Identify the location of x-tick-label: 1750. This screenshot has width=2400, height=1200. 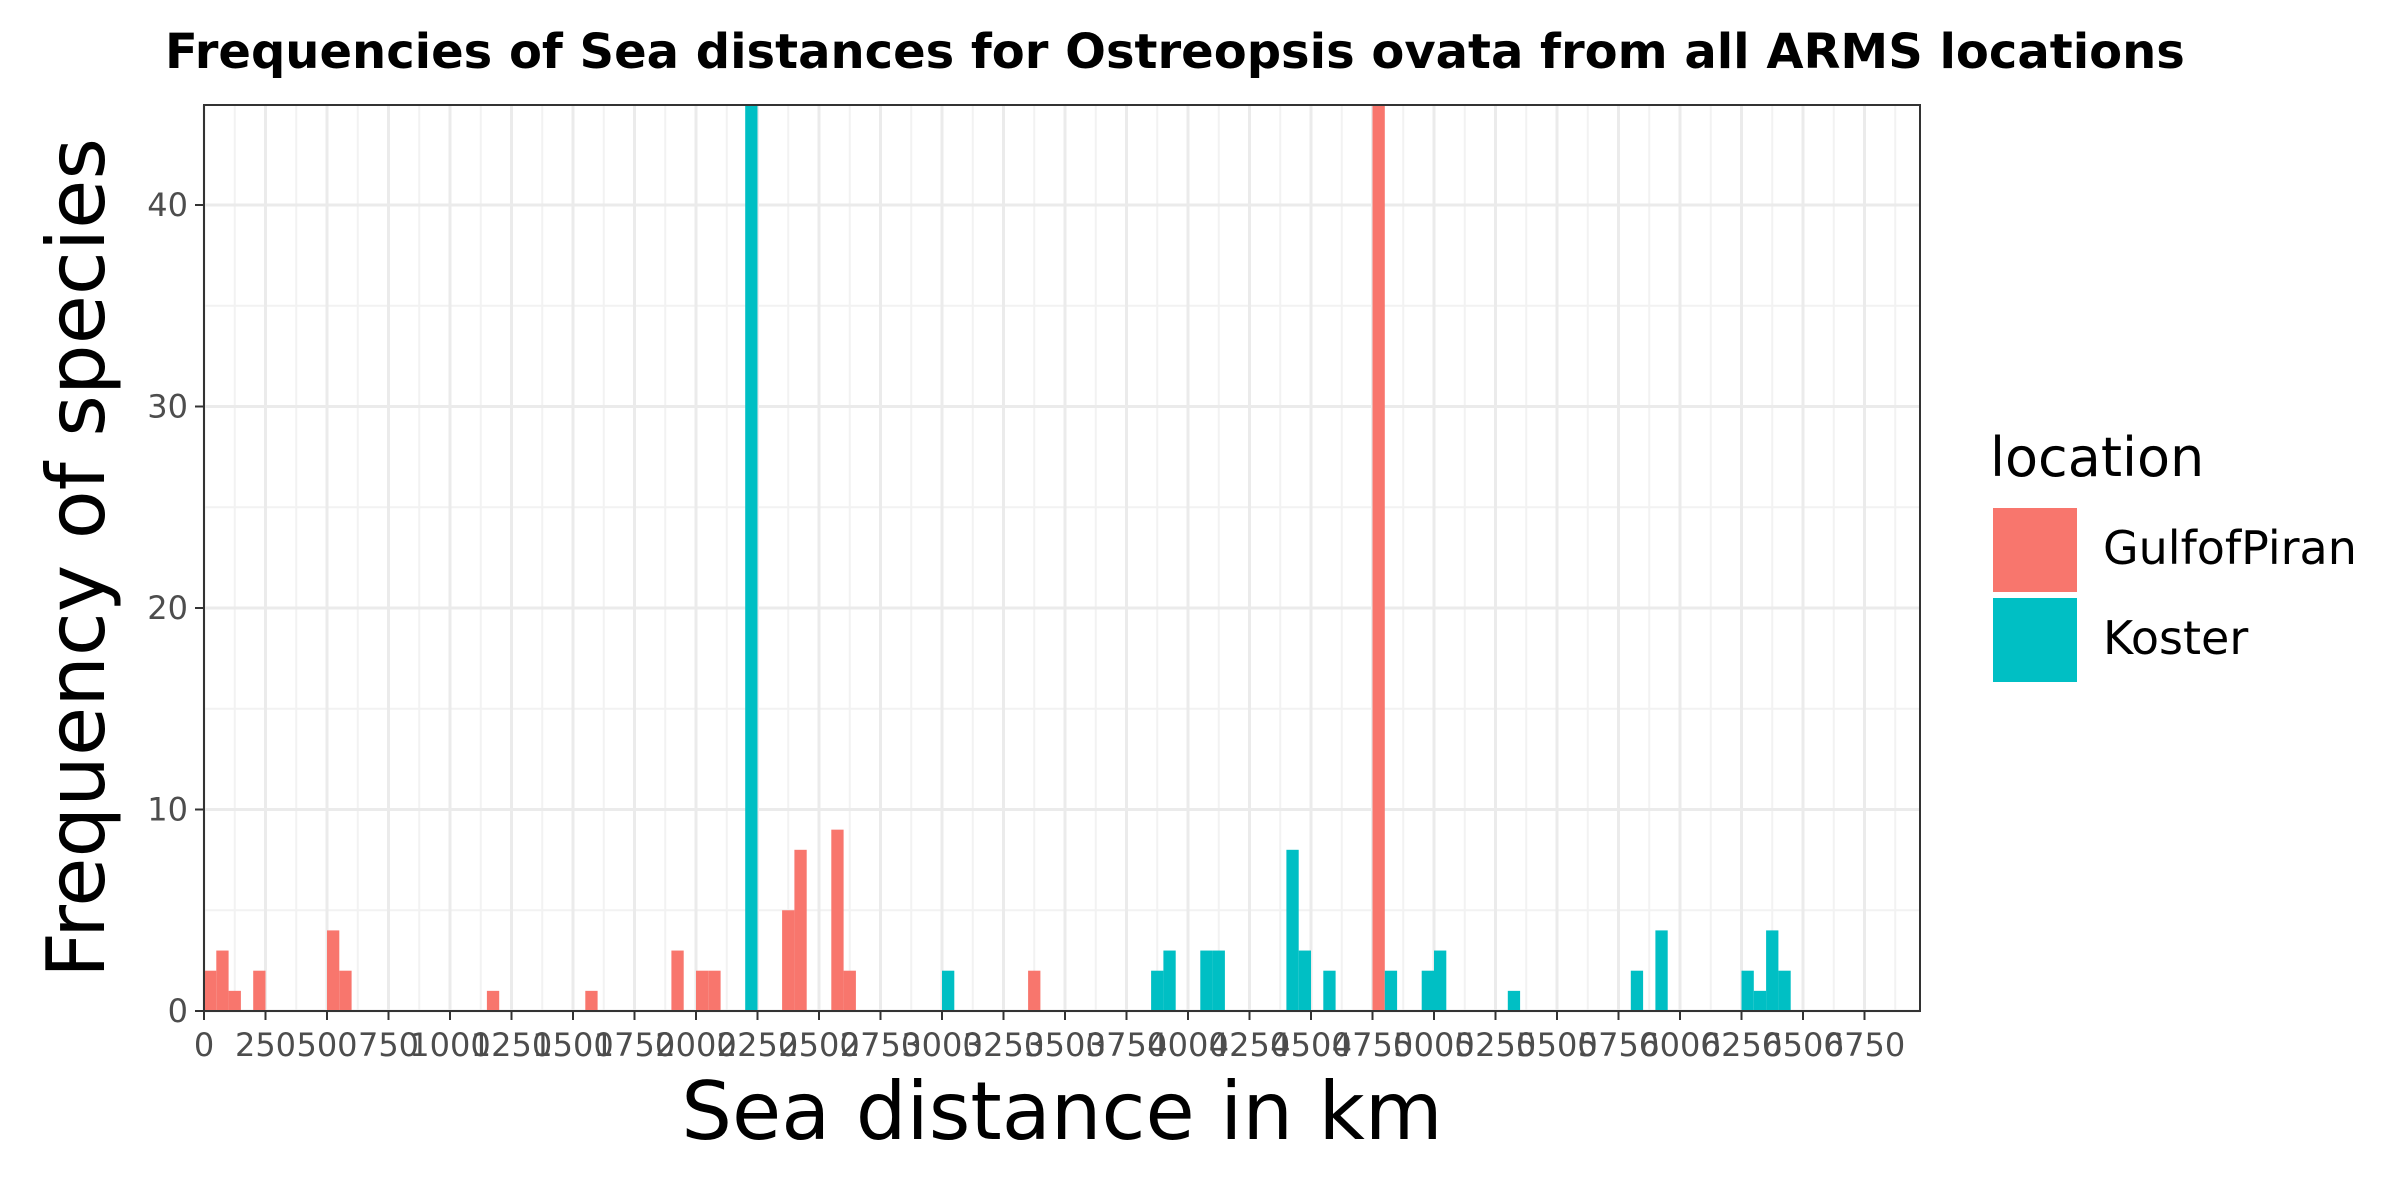
(634, 1045).